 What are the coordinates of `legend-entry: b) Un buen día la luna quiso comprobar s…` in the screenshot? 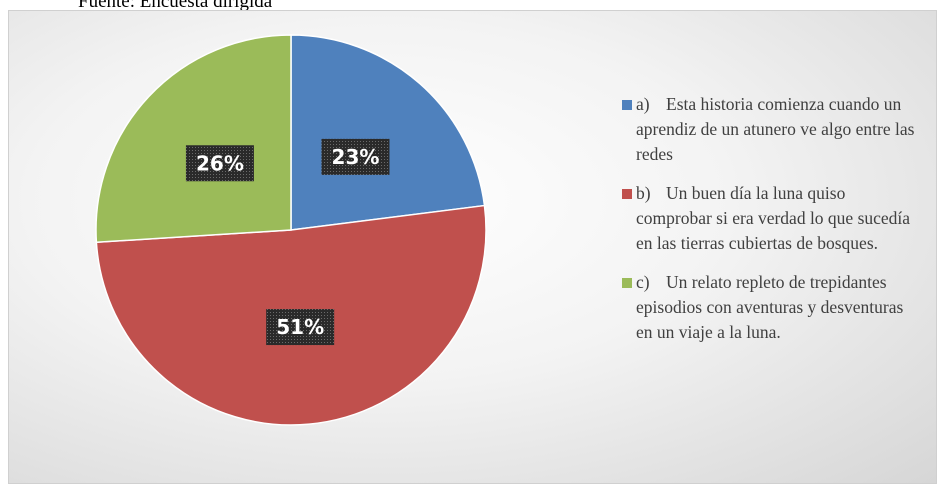 It's located at (770, 218).